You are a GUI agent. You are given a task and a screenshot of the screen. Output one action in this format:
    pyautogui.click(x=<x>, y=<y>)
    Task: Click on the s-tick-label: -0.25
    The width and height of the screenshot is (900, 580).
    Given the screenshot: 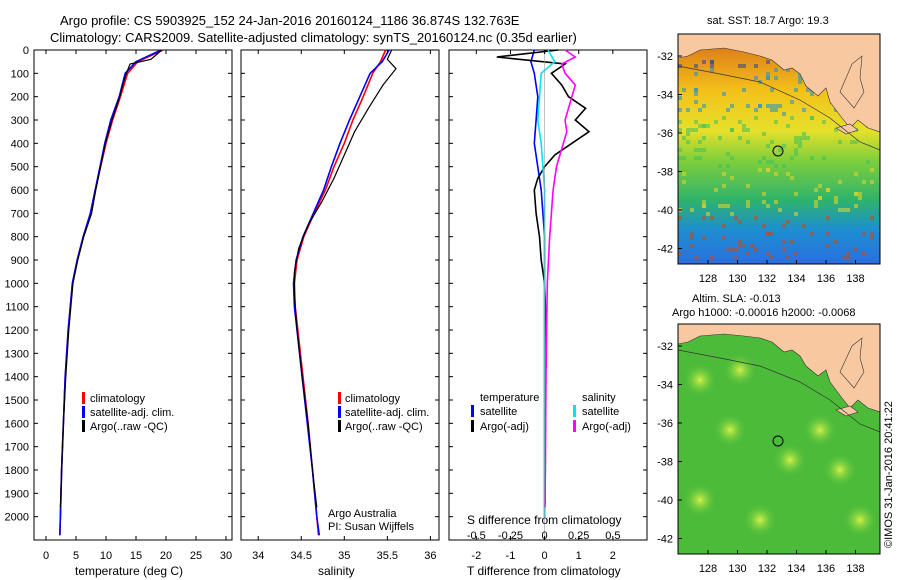 What is the action you would take?
    pyautogui.click(x=510, y=536)
    